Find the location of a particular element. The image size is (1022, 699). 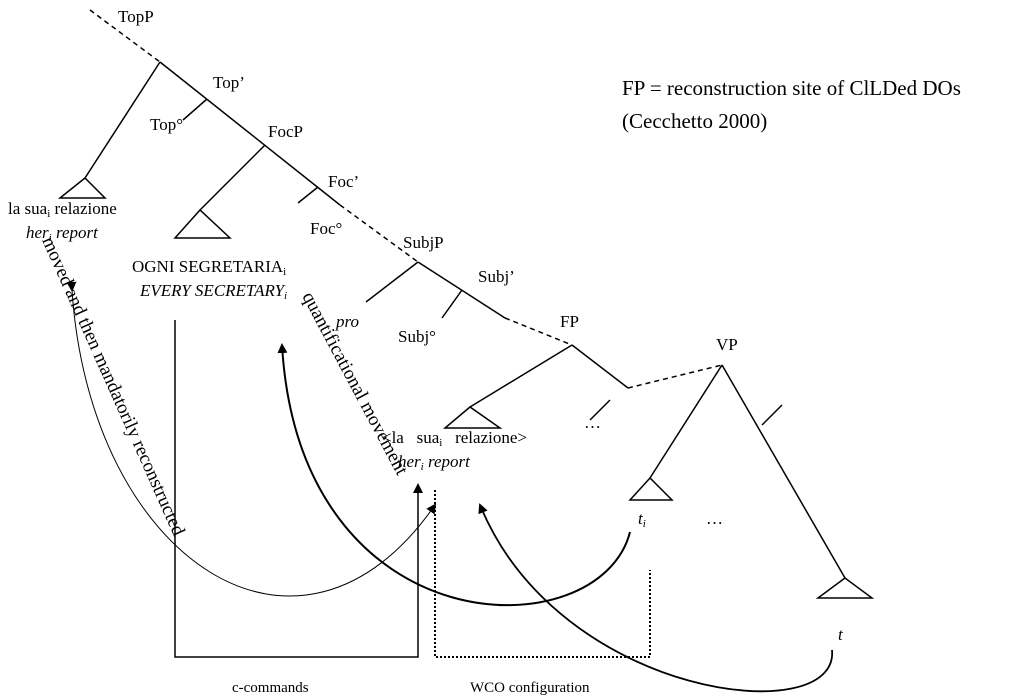

label: FP is located at coordinates (569, 321).